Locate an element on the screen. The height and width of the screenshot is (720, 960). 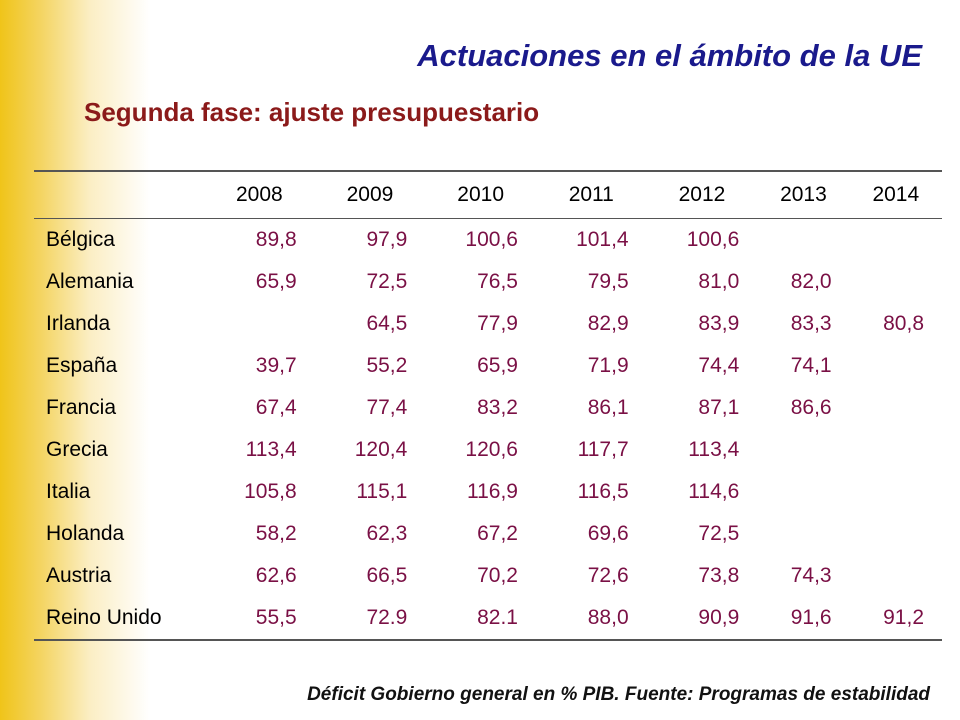
value-cell: 70,2 is located at coordinates (497, 575).